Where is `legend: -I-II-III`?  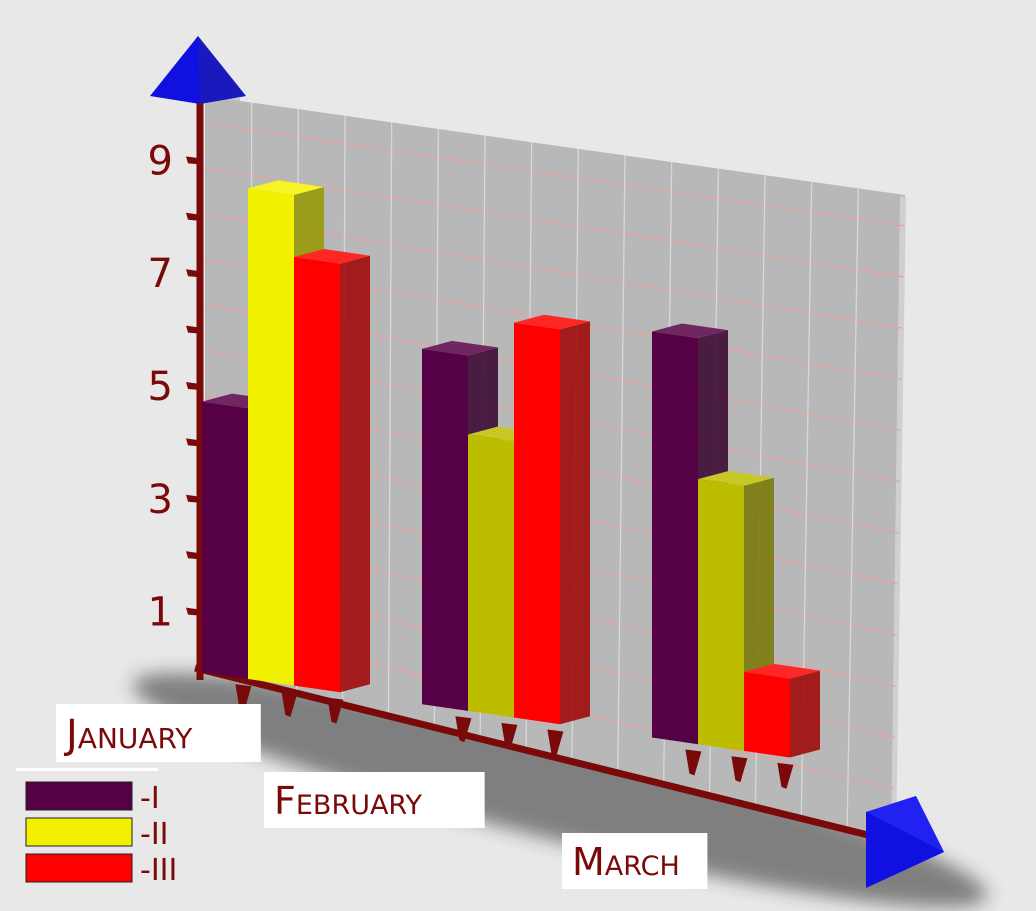
legend: -I-II-III is located at coordinates (96, 828).